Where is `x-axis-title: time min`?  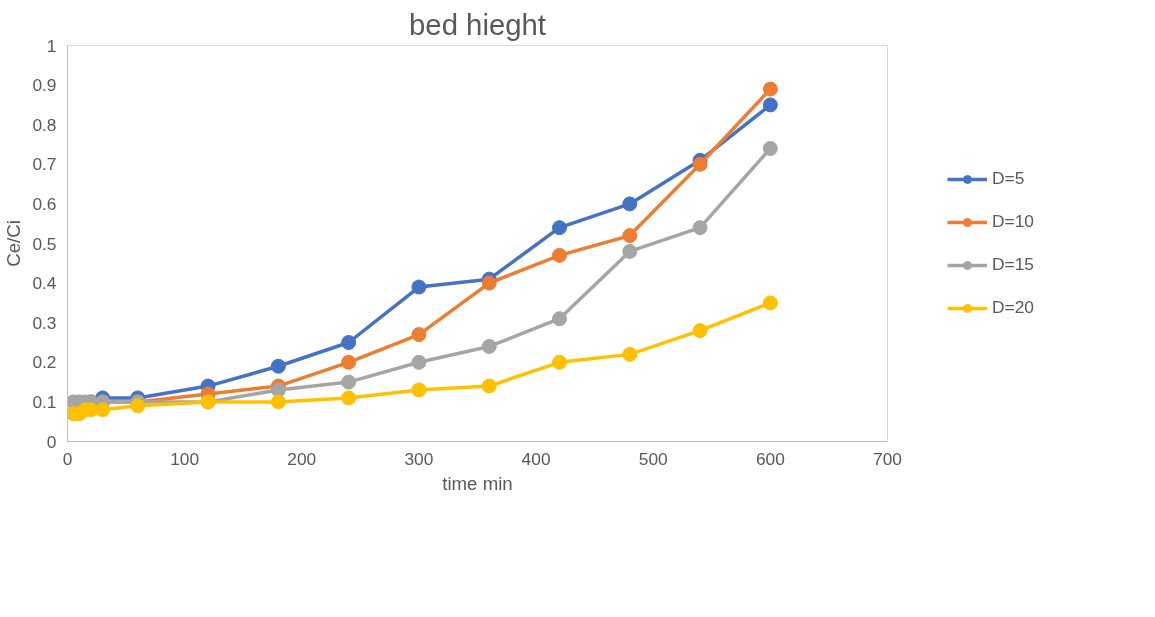
x-axis-title: time min is located at coordinates (477, 483).